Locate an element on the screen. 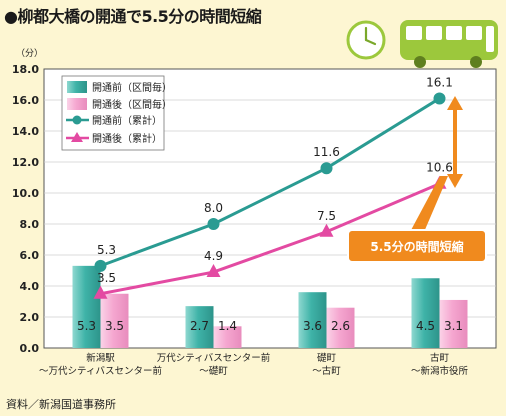 The width and height of the screenshot is (506, 416). bar-label-before-segment: 2.7 is located at coordinates (199, 326).